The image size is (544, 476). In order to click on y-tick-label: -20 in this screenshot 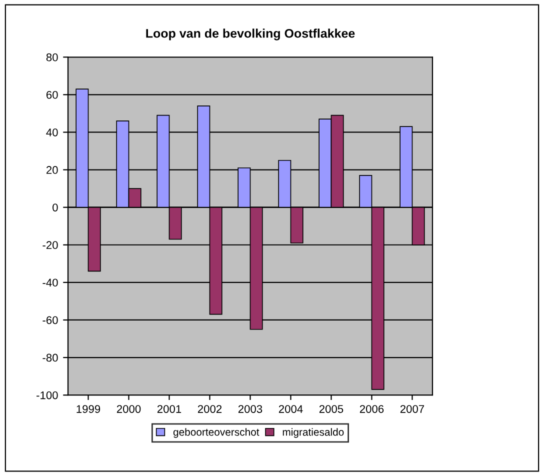, I will do `click(50, 245)`.